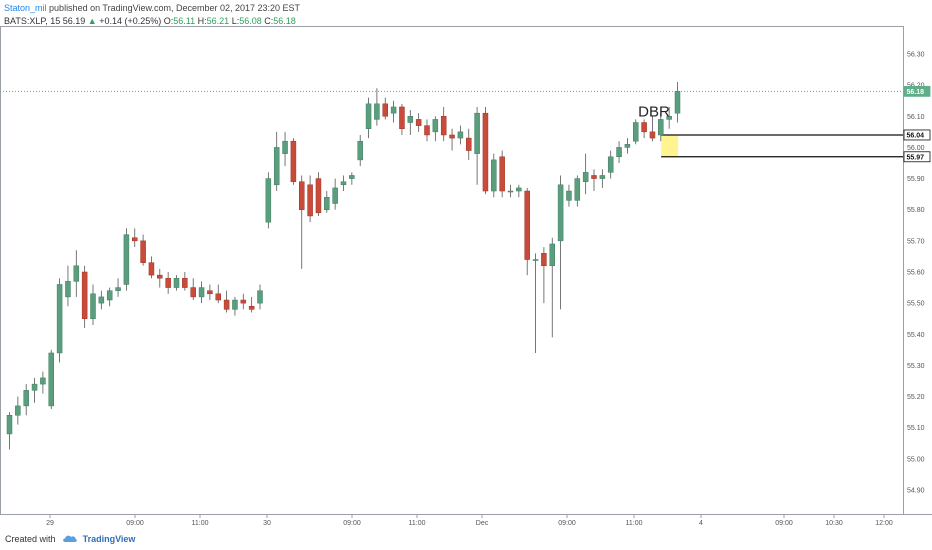 The width and height of the screenshot is (932, 550). I want to click on svg-text: 56.04, so click(916, 135).